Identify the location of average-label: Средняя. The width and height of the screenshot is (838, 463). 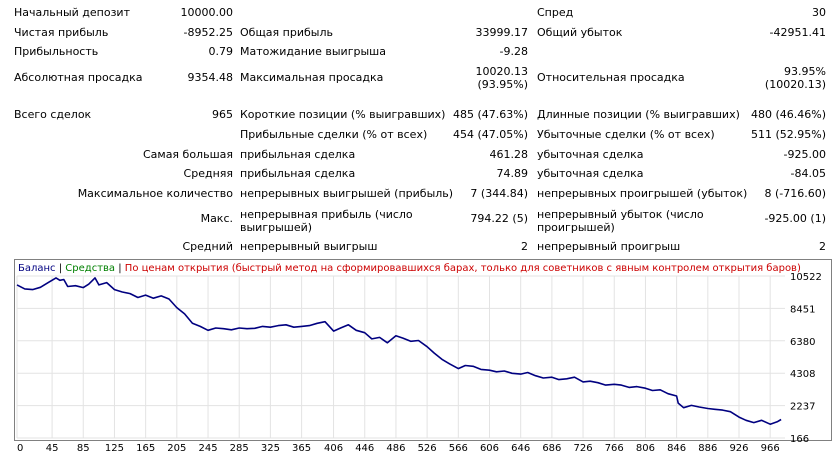
(208, 173).